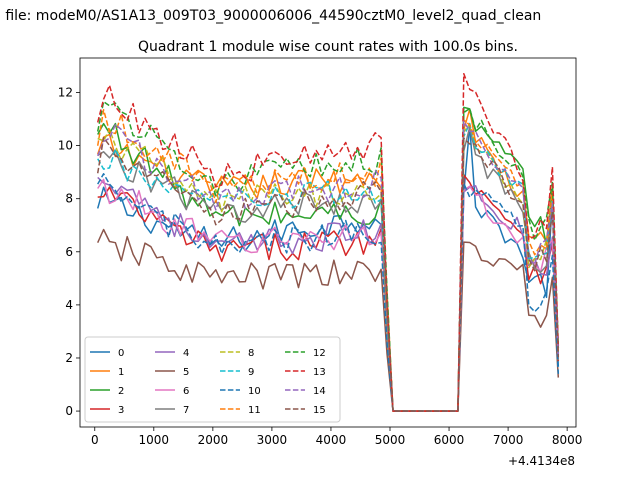  Describe the element at coordinates (319, 391) in the screenshot. I see `legend-label-14: 14` at that location.